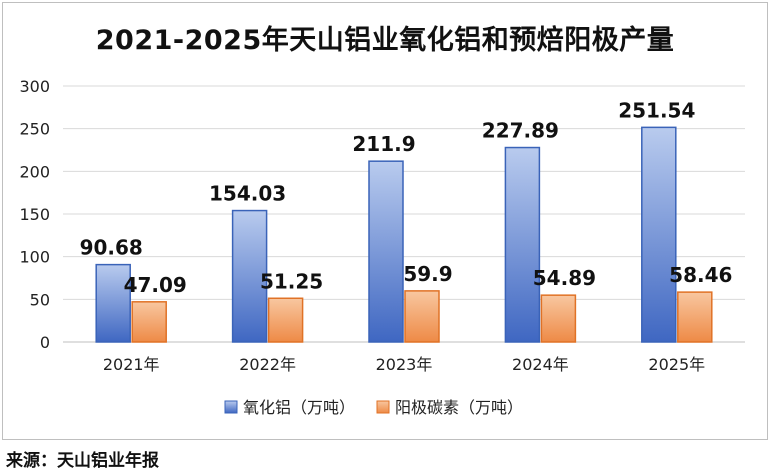 This screenshot has height=472, width=770. What do you see at coordinates (267, 364) in the screenshot?
I see `x-tick-label: 2022年` at bounding box center [267, 364].